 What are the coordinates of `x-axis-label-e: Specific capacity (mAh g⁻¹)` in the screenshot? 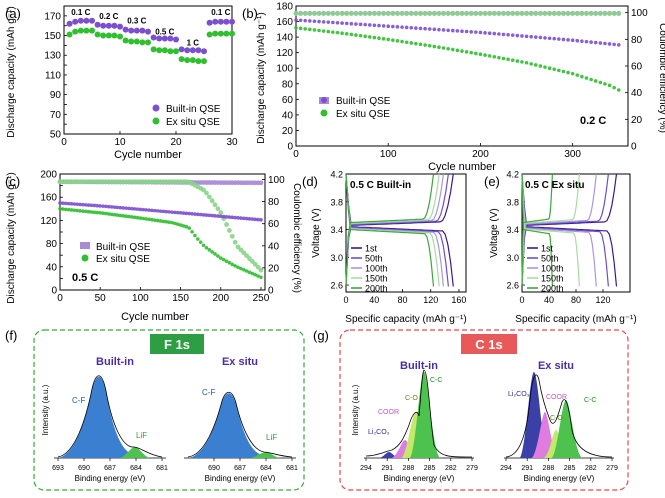 It's located at (575, 319).